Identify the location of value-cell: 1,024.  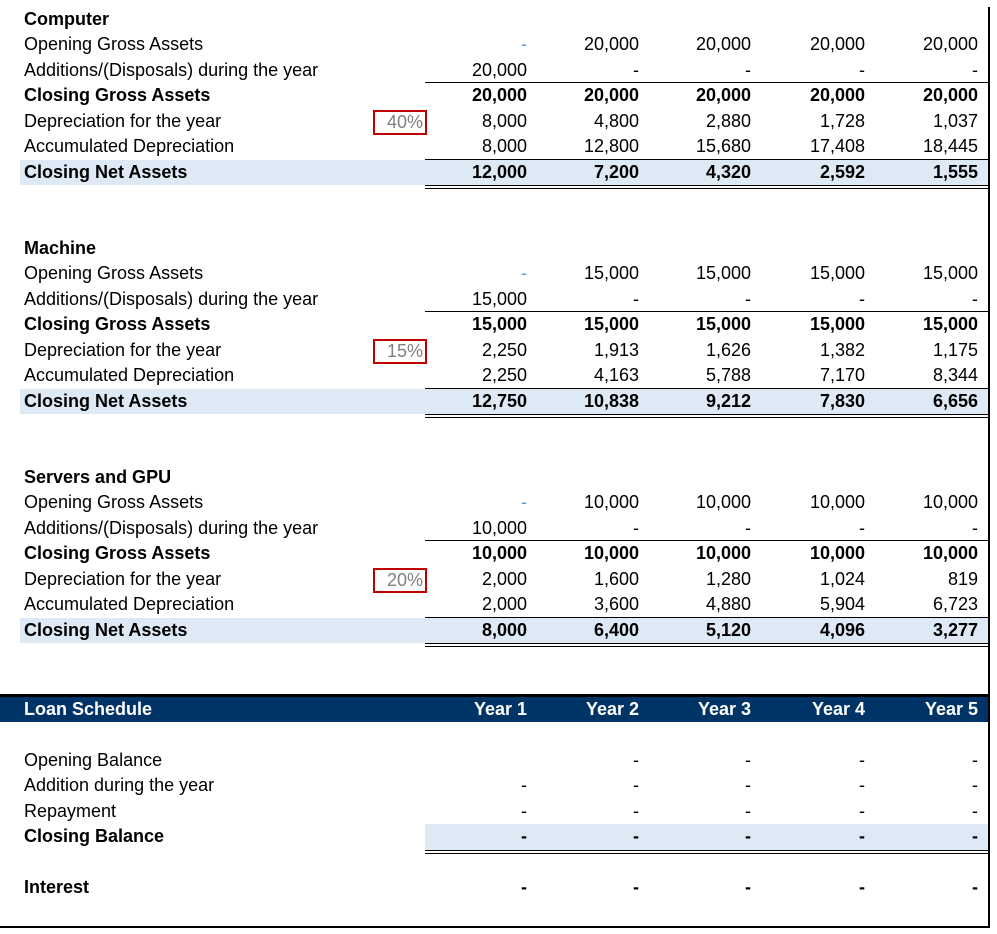
(842, 578).